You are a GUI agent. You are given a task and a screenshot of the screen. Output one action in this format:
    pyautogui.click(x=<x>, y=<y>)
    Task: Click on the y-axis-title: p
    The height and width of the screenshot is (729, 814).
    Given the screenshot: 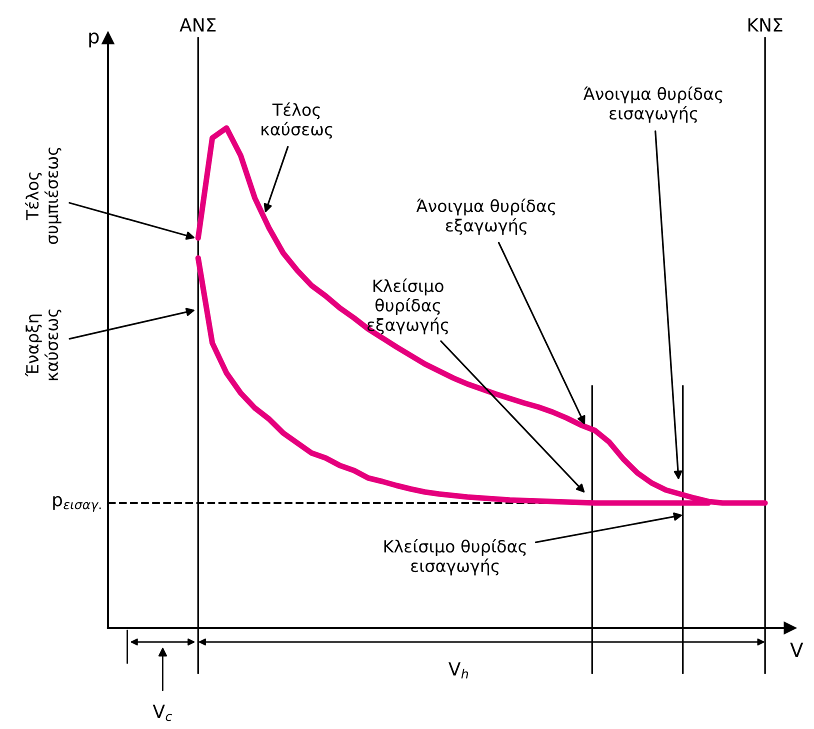 What is the action you would take?
    pyautogui.click(x=94, y=40)
    